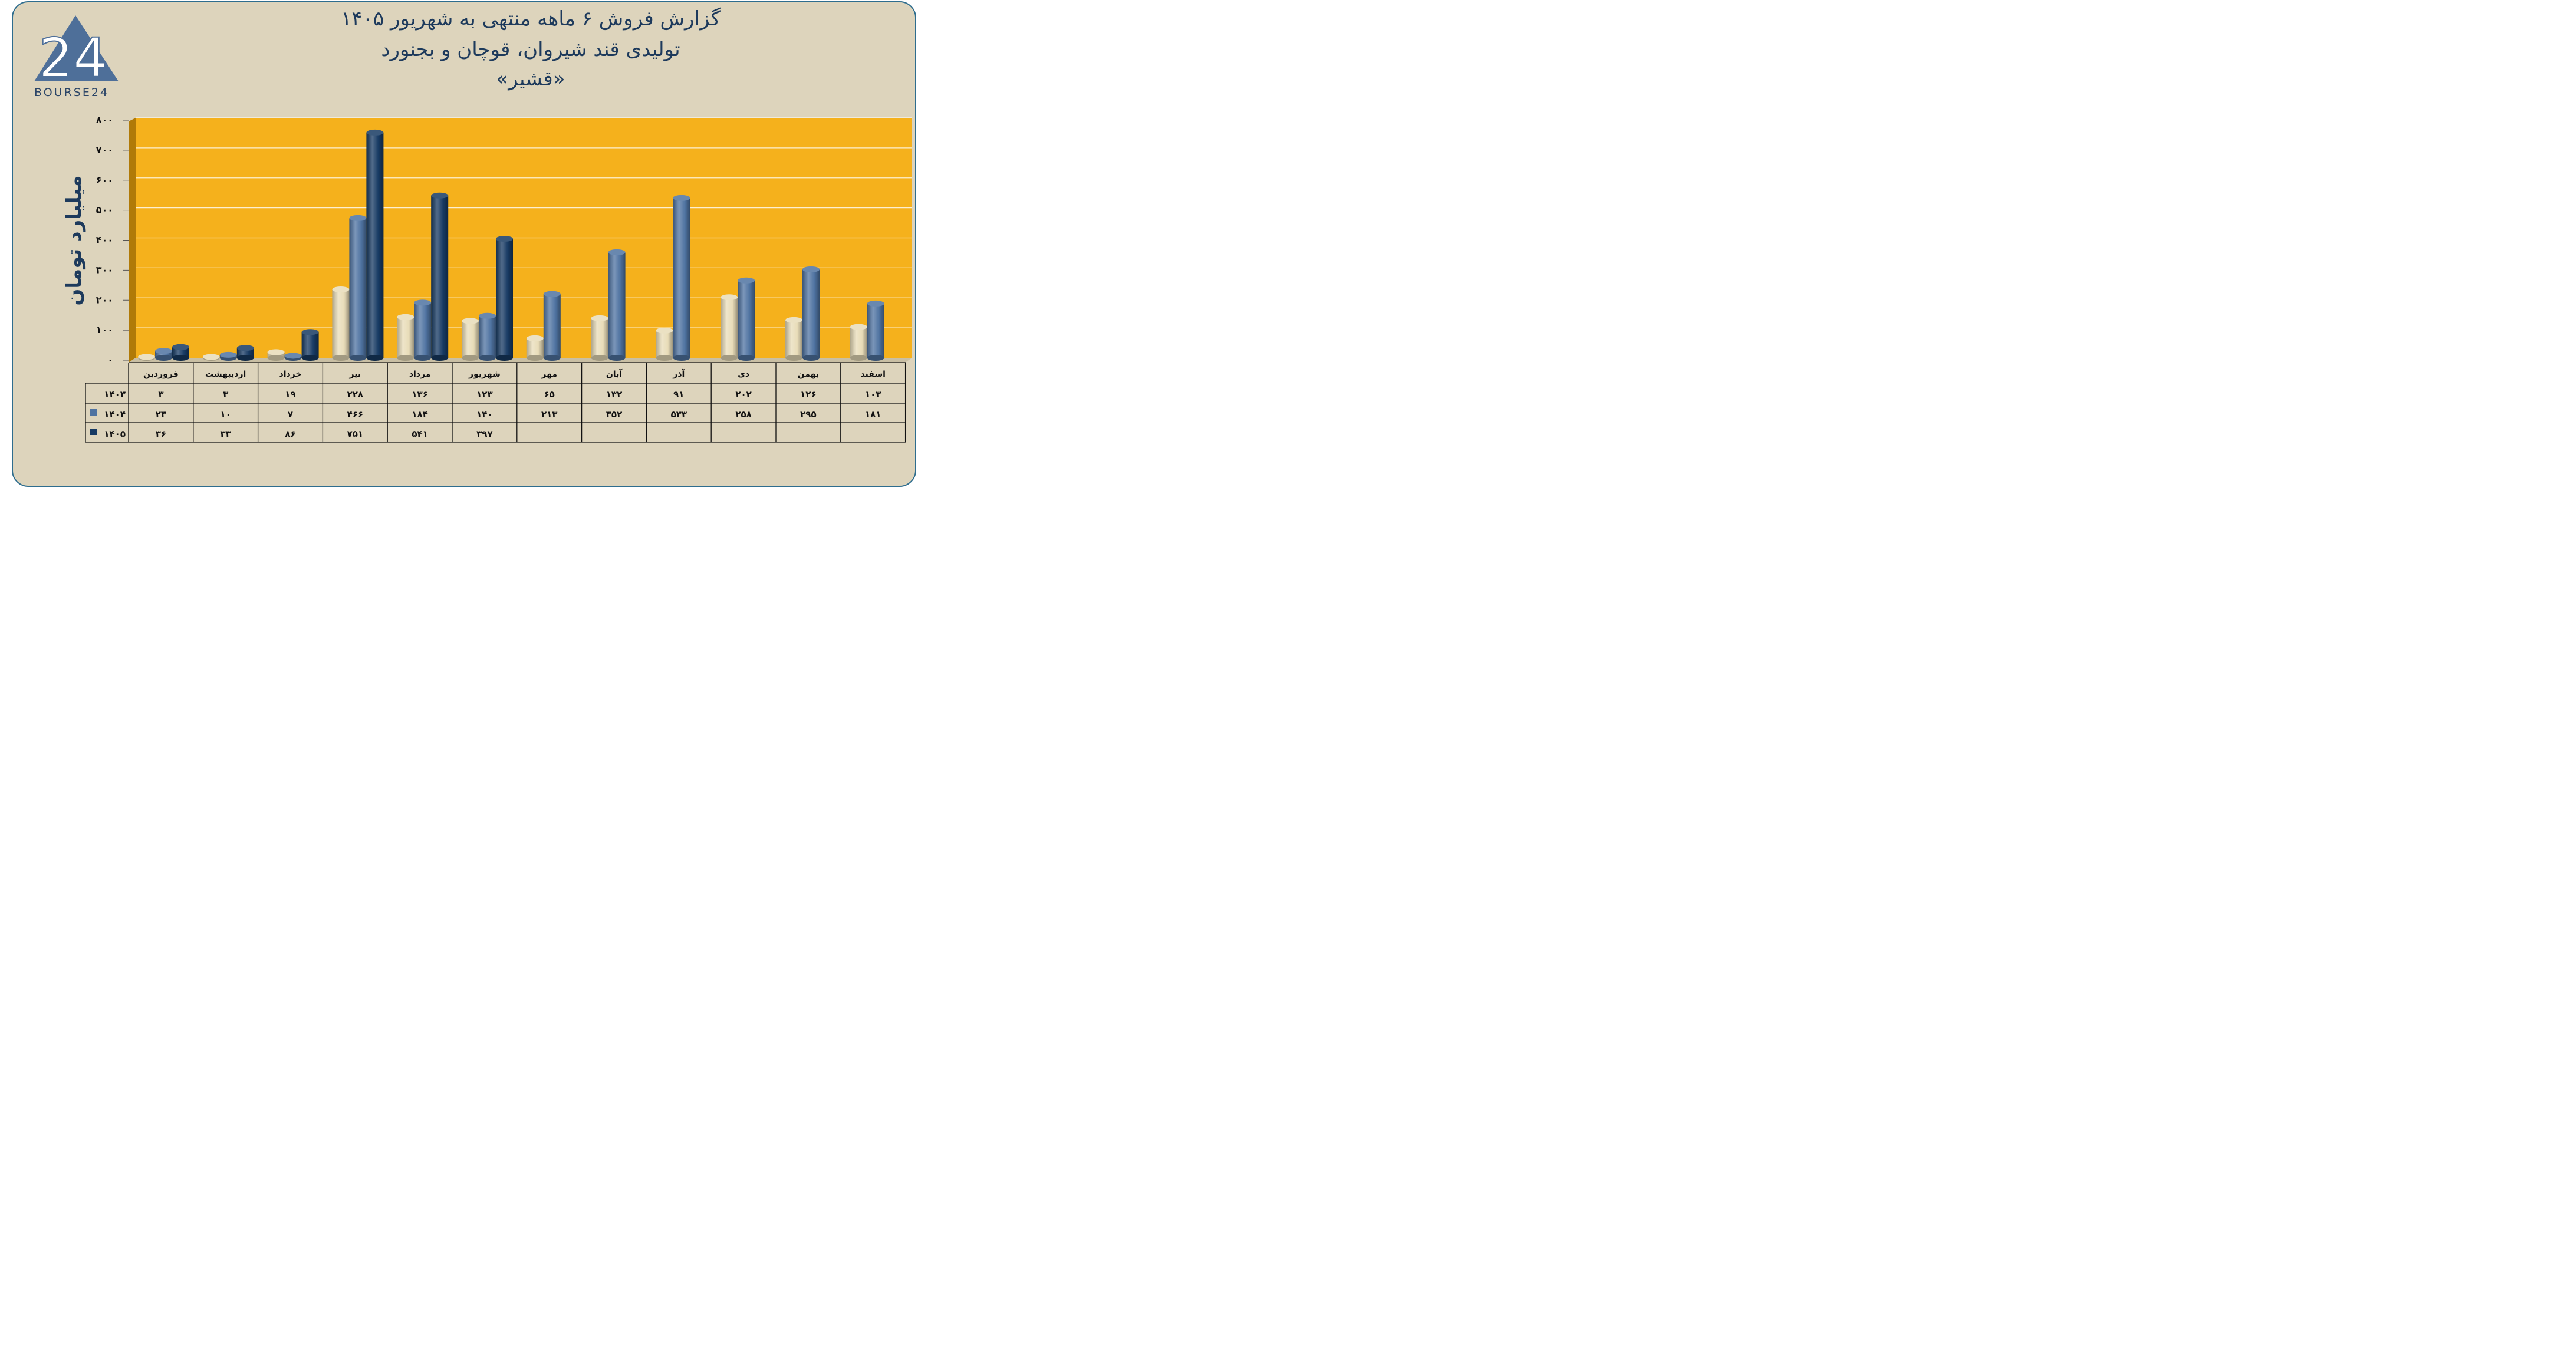 This screenshot has width=2576, height=1357. I want to click on table-cell: ۱۲۶, so click(808, 394).